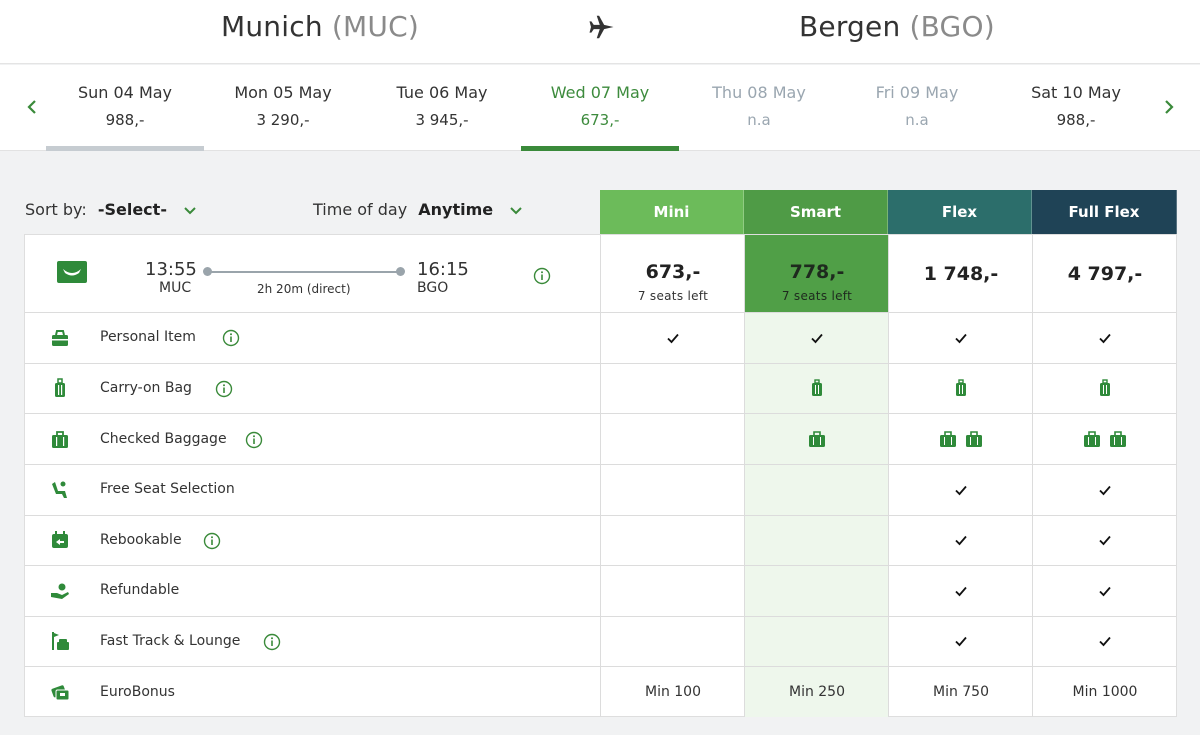  What do you see at coordinates (137, 692) in the screenshot?
I see `feature-label-eurobonus: EuroBonus` at bounding box center [137, 692].